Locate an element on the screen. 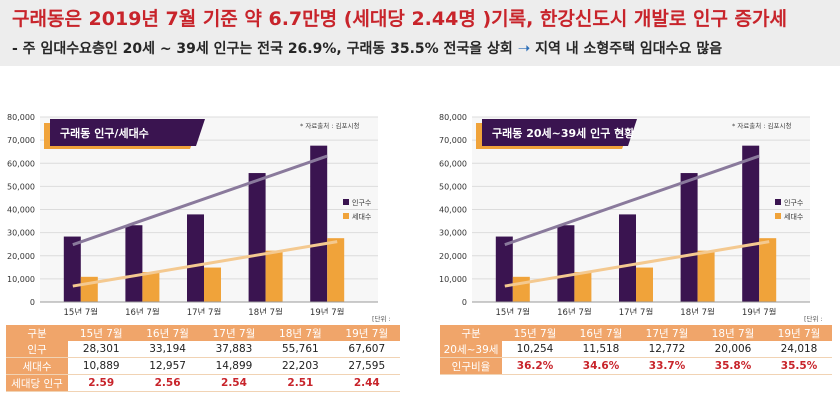 The width and height of the screenshot is (840, 409). table-cell: 2.59 is located at coordinates (101, 383).